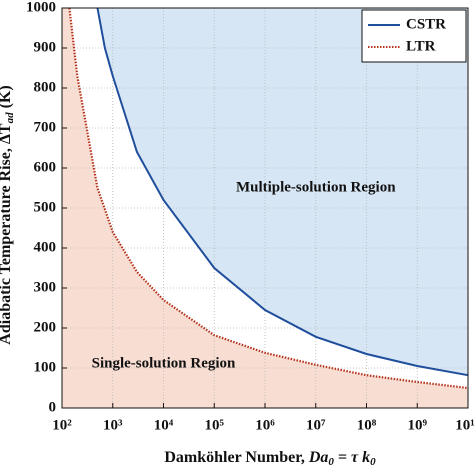 This screenshot has width=474, height=474. Describe the element at coordinates (53, 407) in the screenshot. I see `y-tick-label: 0` at that location.